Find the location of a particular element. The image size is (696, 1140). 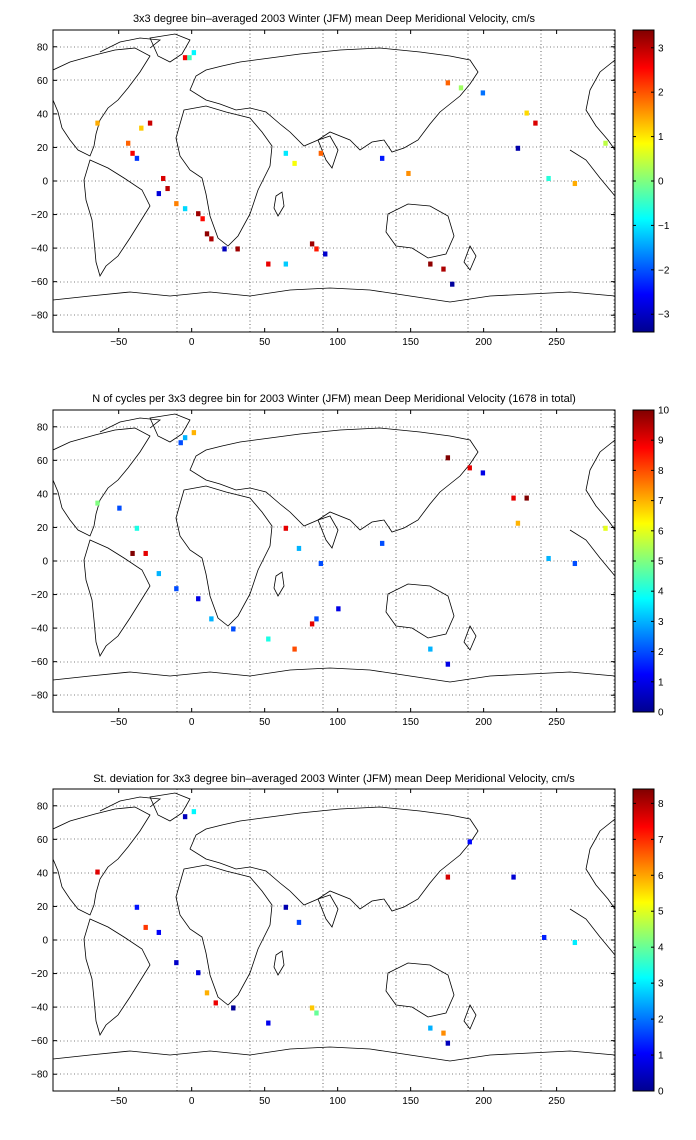

x-tick-label: 200 is located at coordinates (483, 1101).